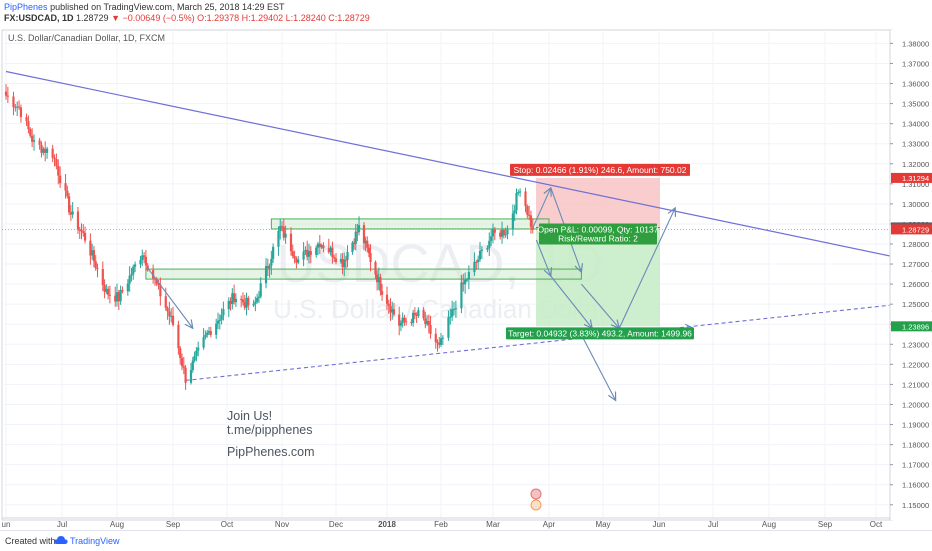 This screenshot has height=551, width=932. Describe the element at coordinates (249, 416) in the screenshot. I see `join-us-text: Join Us!` at that location.